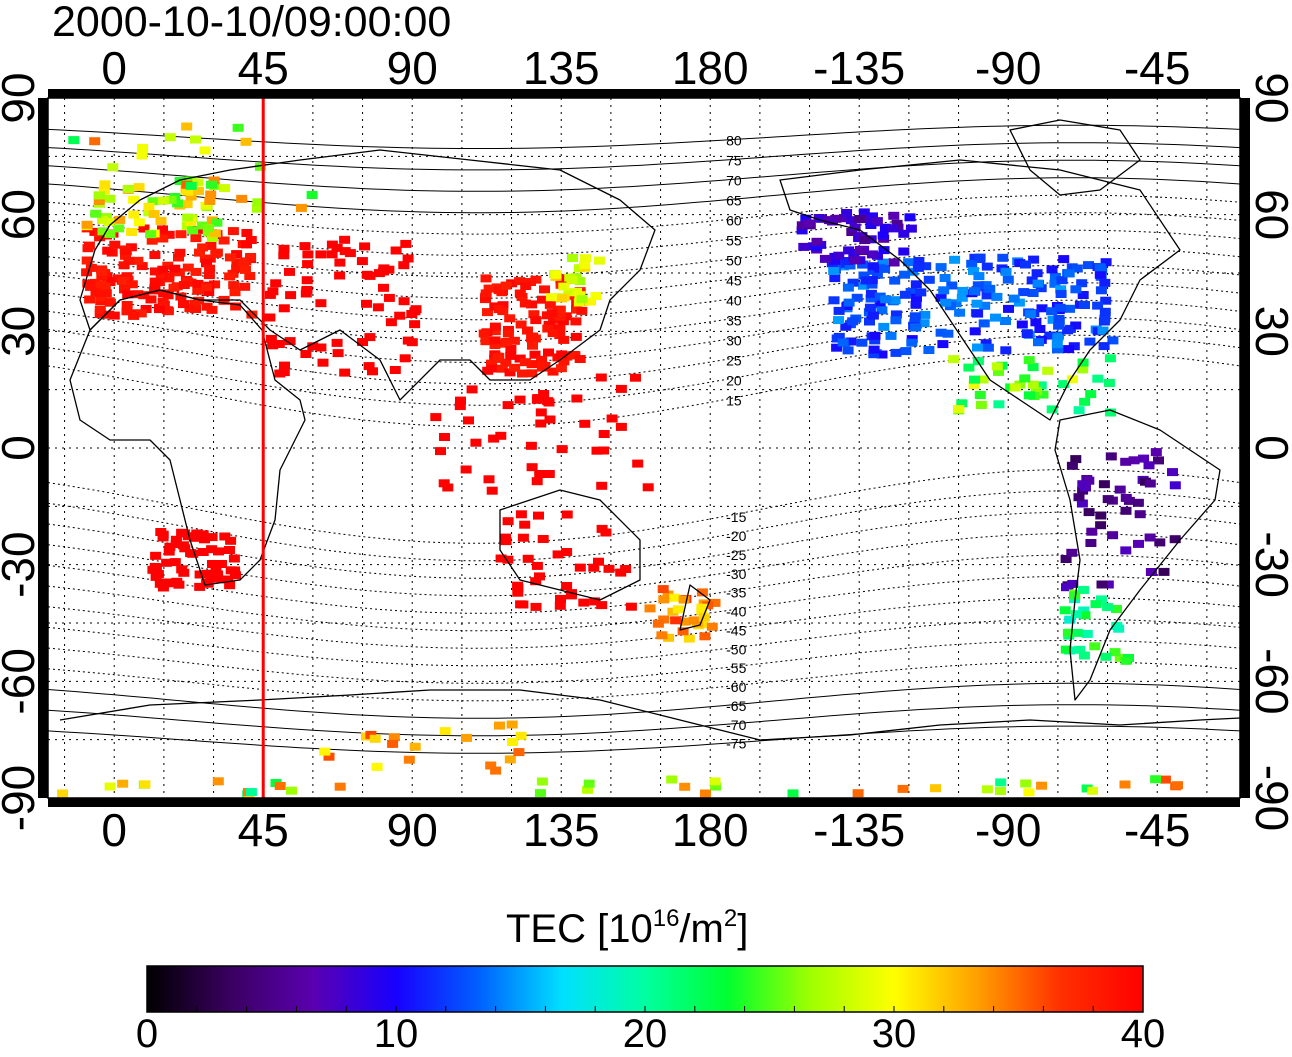  What do you see at coordinates (859, 830) in the screenshot?
I see `x-tick-label-bottom: -135` at bounding box center [859, 830].